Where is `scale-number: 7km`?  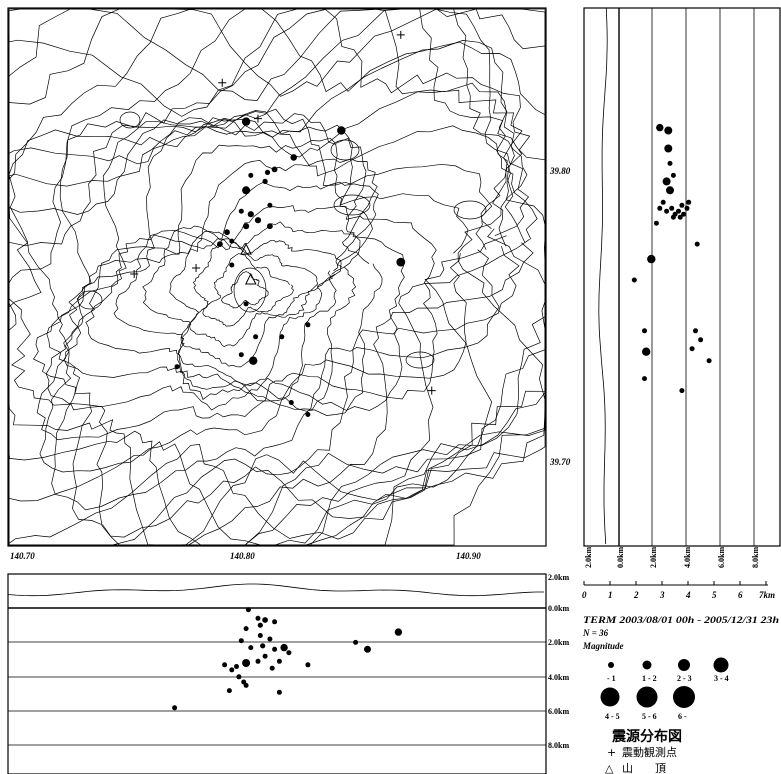 scale-number: 7km is located at coordinates (767, 595).